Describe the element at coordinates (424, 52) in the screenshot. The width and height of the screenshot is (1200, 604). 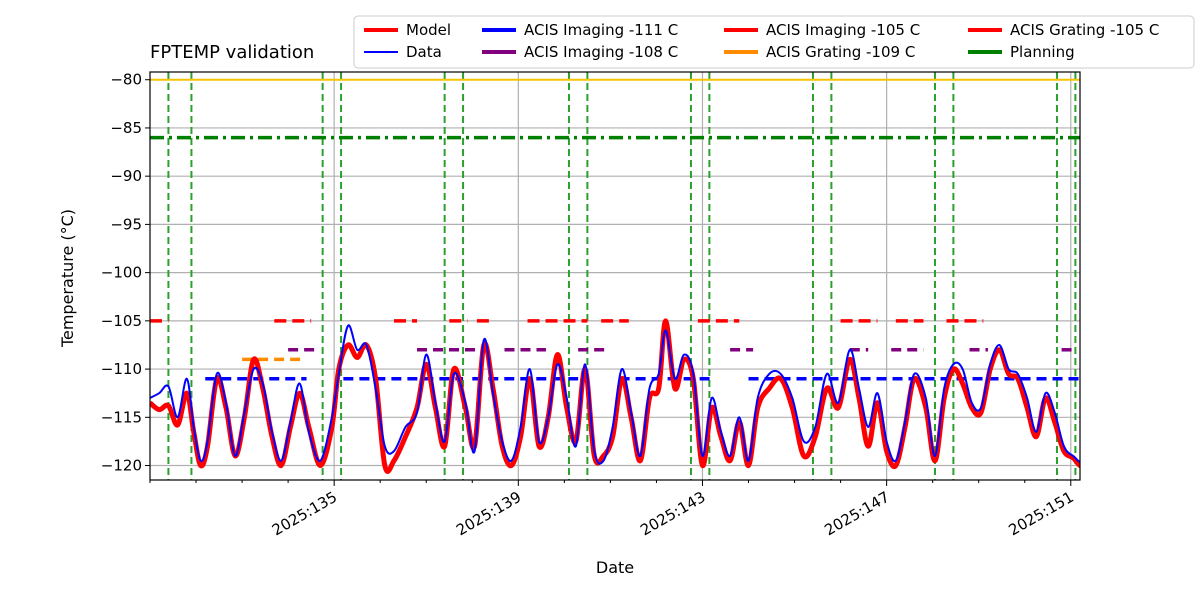
I see `legend-label: Data` at that location.